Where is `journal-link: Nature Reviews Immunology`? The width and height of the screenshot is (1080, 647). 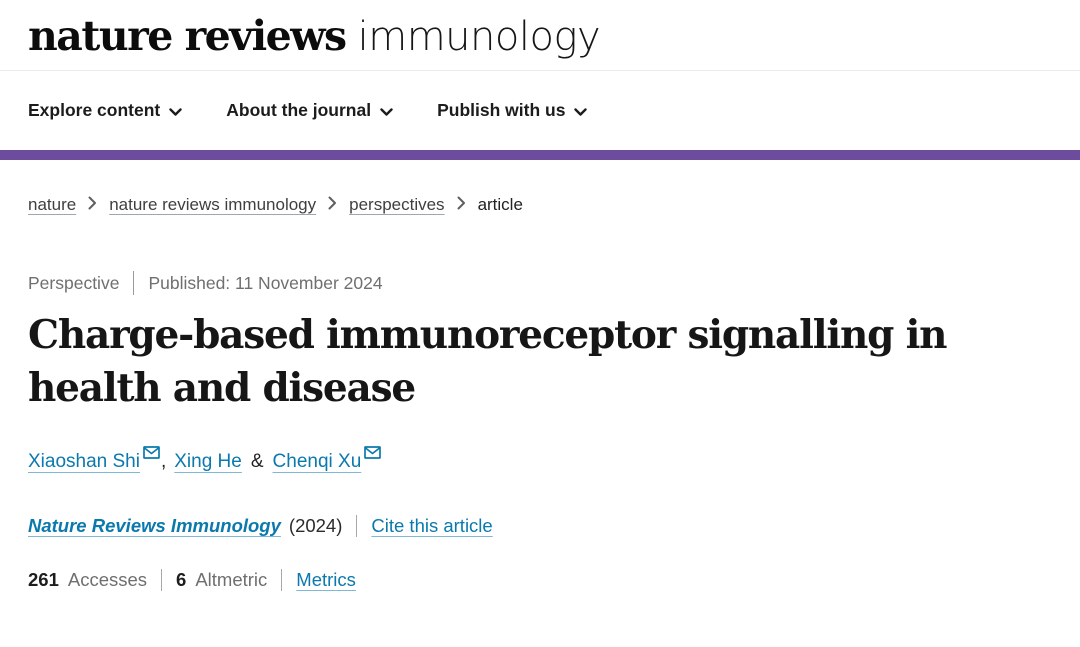
journal-link: Nature Reviews Immunology is located at coordinates (154, 526).